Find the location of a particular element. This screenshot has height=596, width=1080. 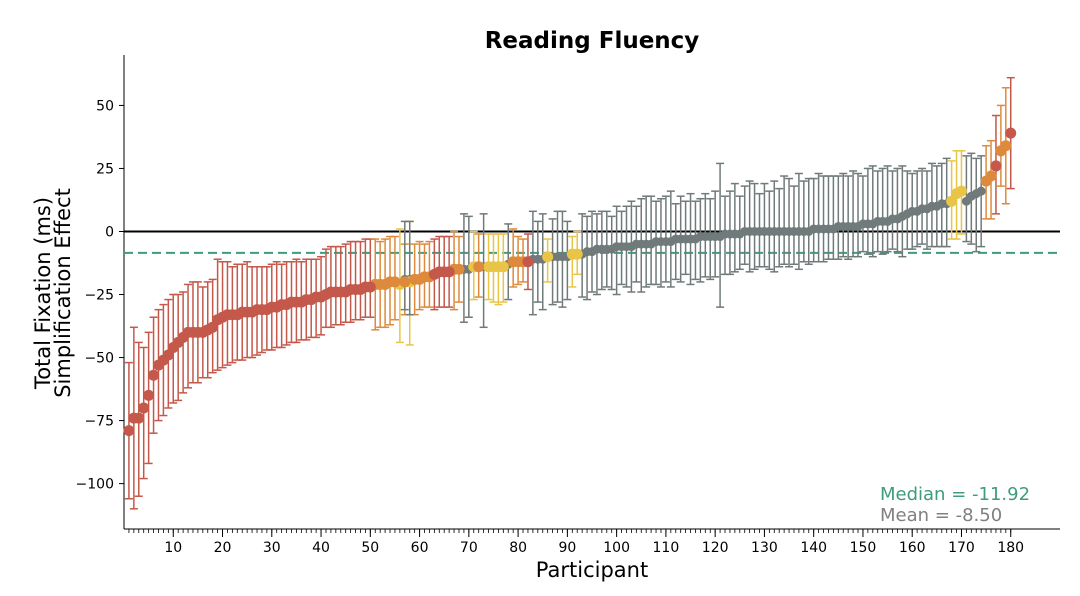

y-tick-label: 0 is located at coordinates (109, 232).